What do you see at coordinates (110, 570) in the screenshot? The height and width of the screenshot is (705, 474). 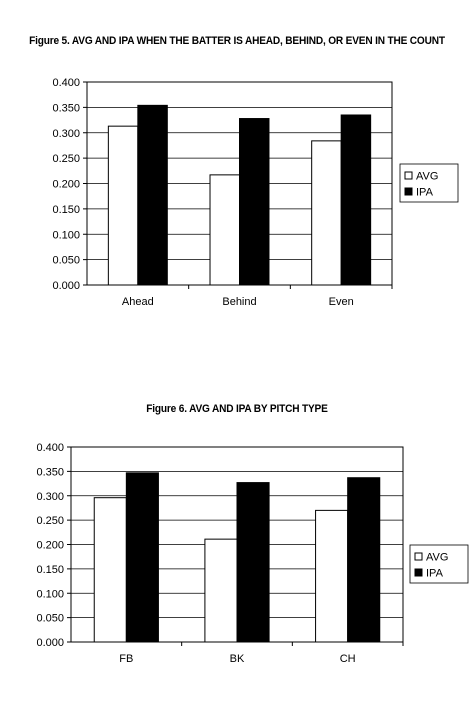 I see `bar-avg-fb` at bounding box center [110, 570].